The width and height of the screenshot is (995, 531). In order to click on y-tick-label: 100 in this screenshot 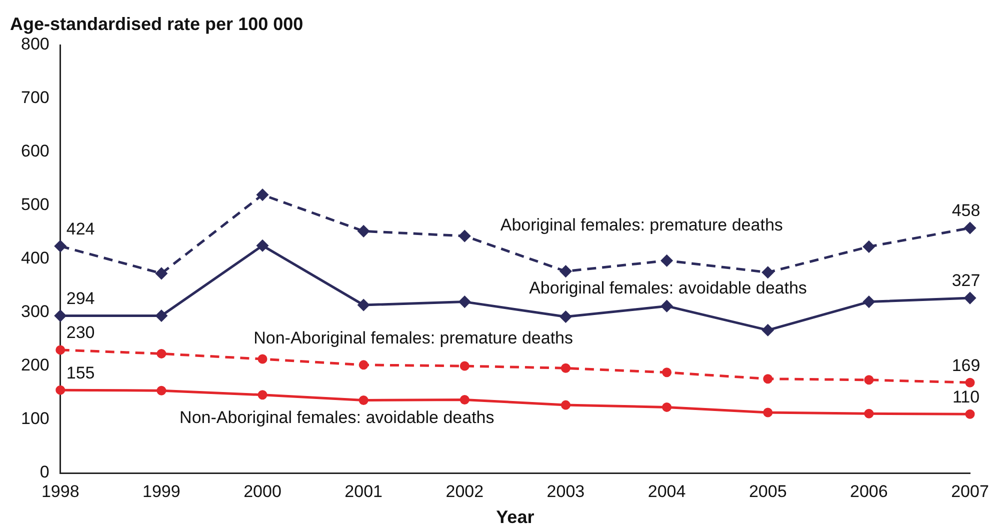, I will do `click(35, 418)`.